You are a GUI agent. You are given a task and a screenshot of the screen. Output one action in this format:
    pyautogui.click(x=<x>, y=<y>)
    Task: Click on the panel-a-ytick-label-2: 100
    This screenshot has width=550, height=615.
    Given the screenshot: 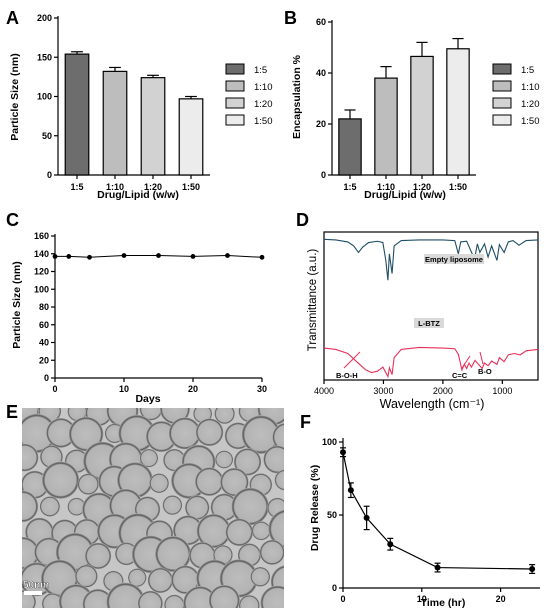 What is the action you would take?
    pyautogui.click(x=44, y=97)
    